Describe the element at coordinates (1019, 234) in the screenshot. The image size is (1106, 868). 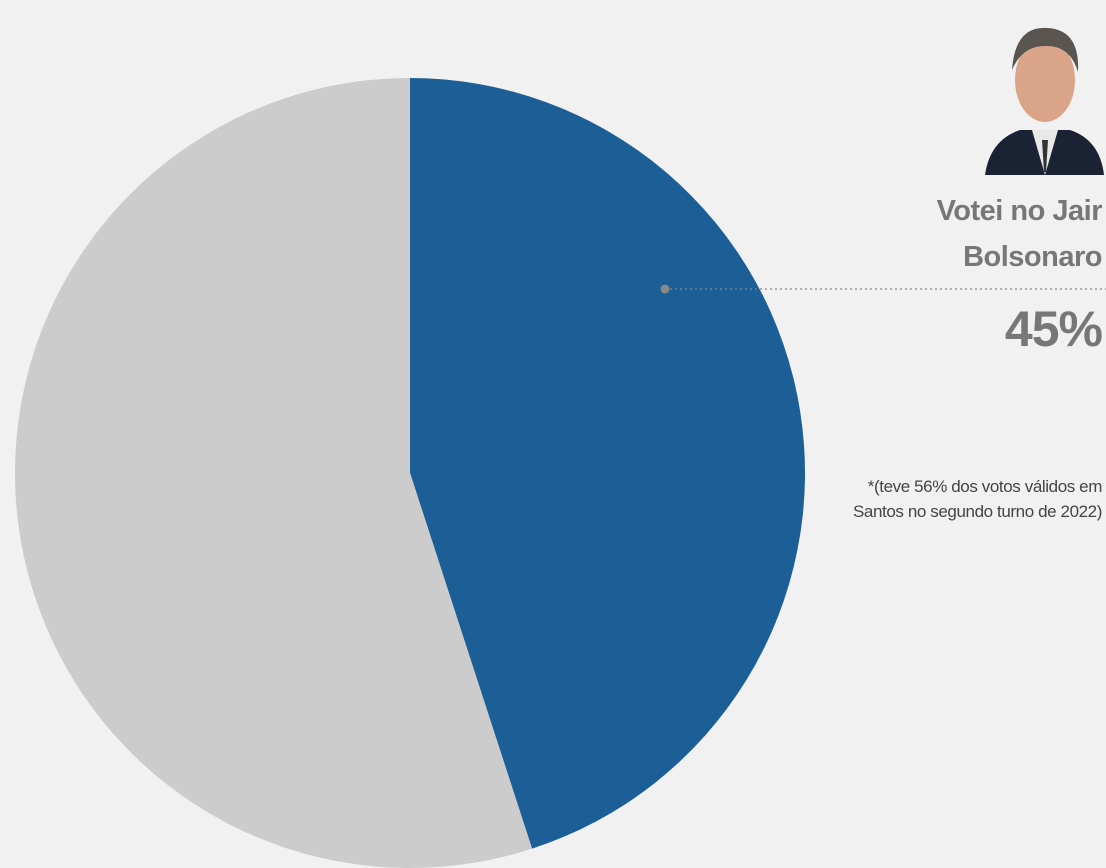
I see `category-label: Votei no Jair Bolsonaro` at that location.